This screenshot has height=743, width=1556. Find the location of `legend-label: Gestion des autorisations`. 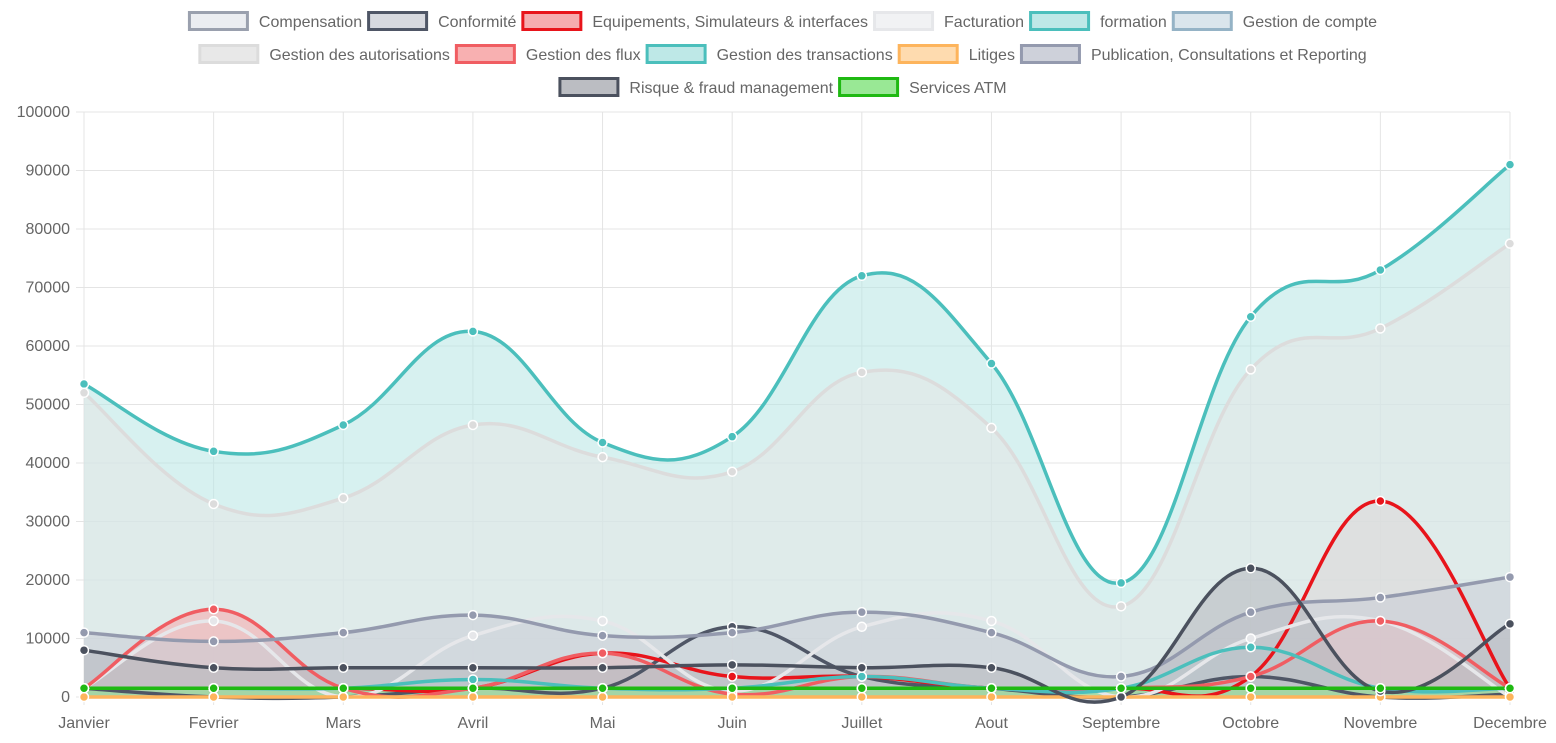

legend-label: Gestion des autorisations is located at coordinates (359, 55).